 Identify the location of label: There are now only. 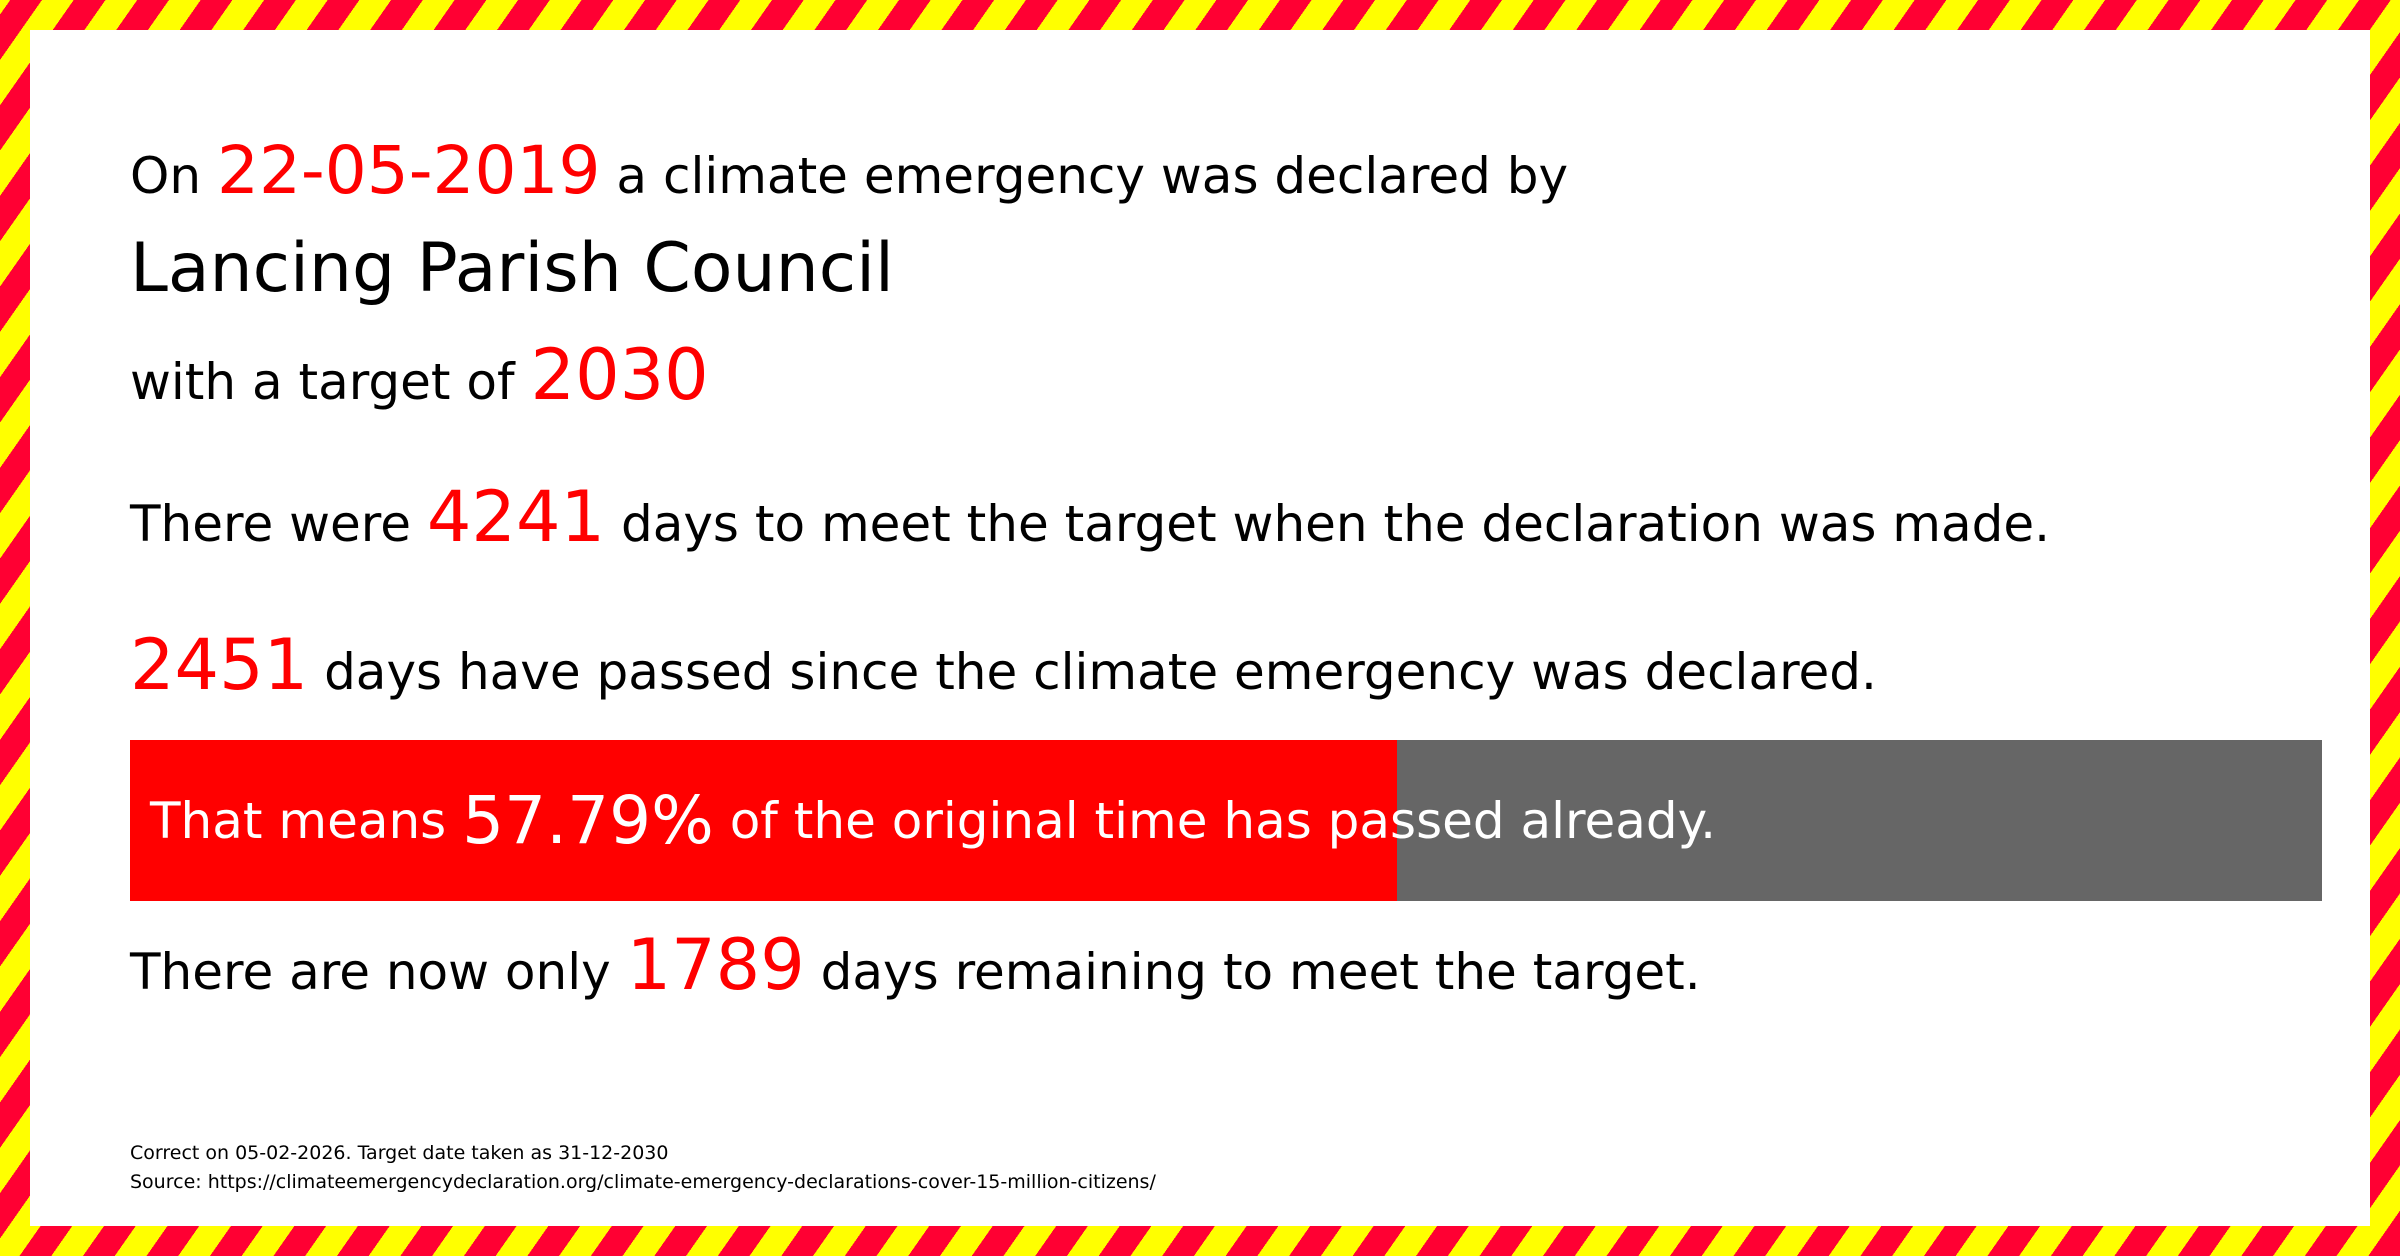
(370, 972).